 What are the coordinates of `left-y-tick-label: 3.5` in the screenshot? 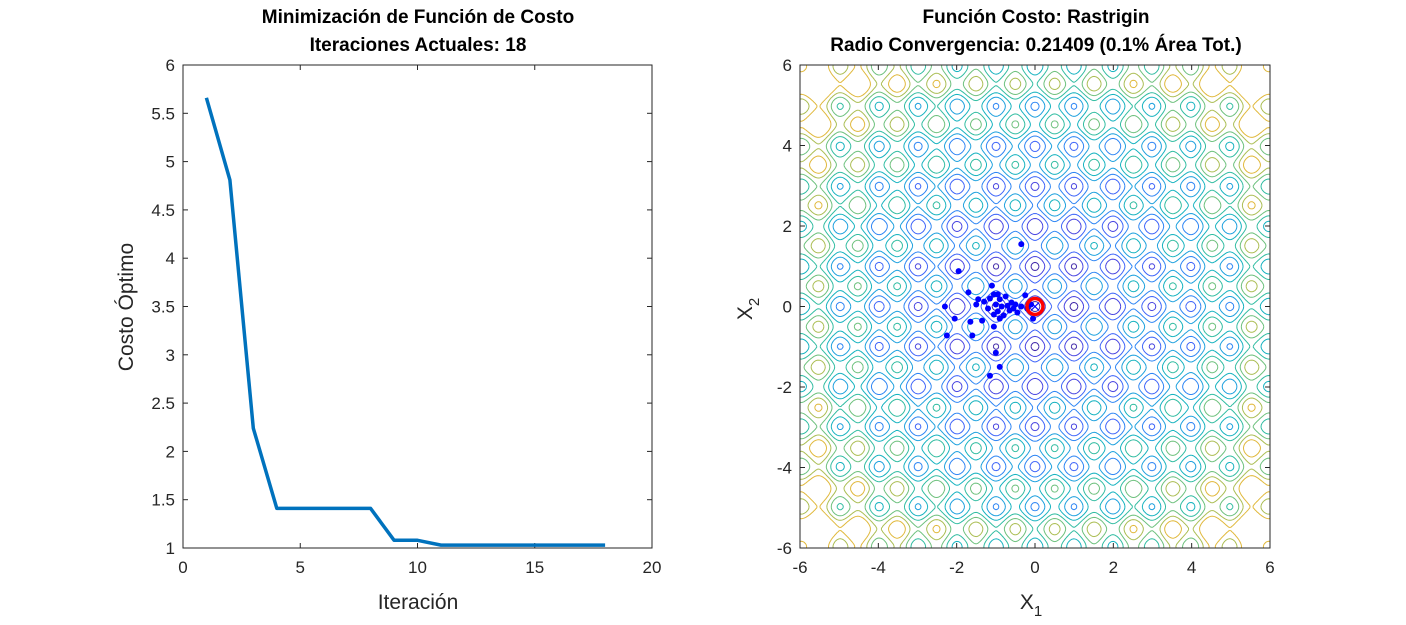 It's located at (163, 307).